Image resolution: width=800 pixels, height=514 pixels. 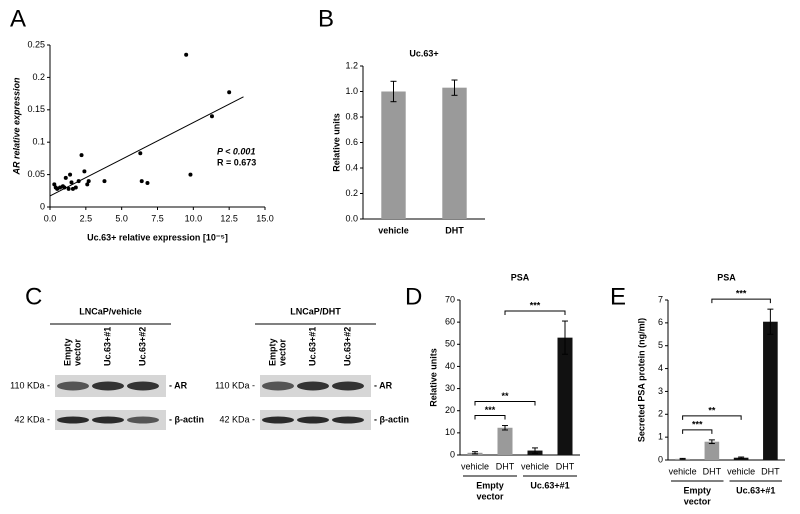 What do you see at coordinates (157, 218) in the screenshot?
I see `x-tick-label: 7.5` at bounding box center [157, 218].